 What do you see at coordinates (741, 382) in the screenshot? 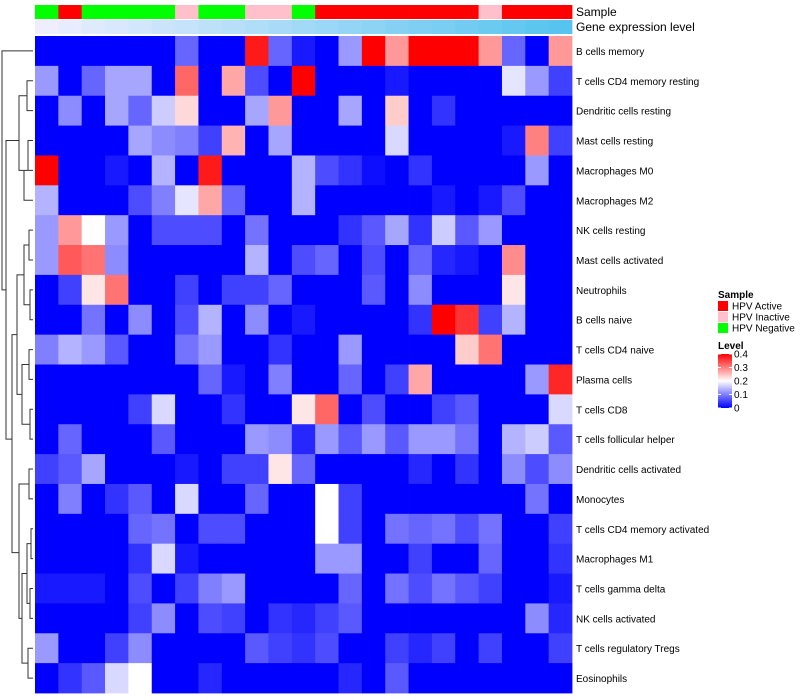
I see `legend-level-tick-label: 0.2` at bounding box center [741, 382].